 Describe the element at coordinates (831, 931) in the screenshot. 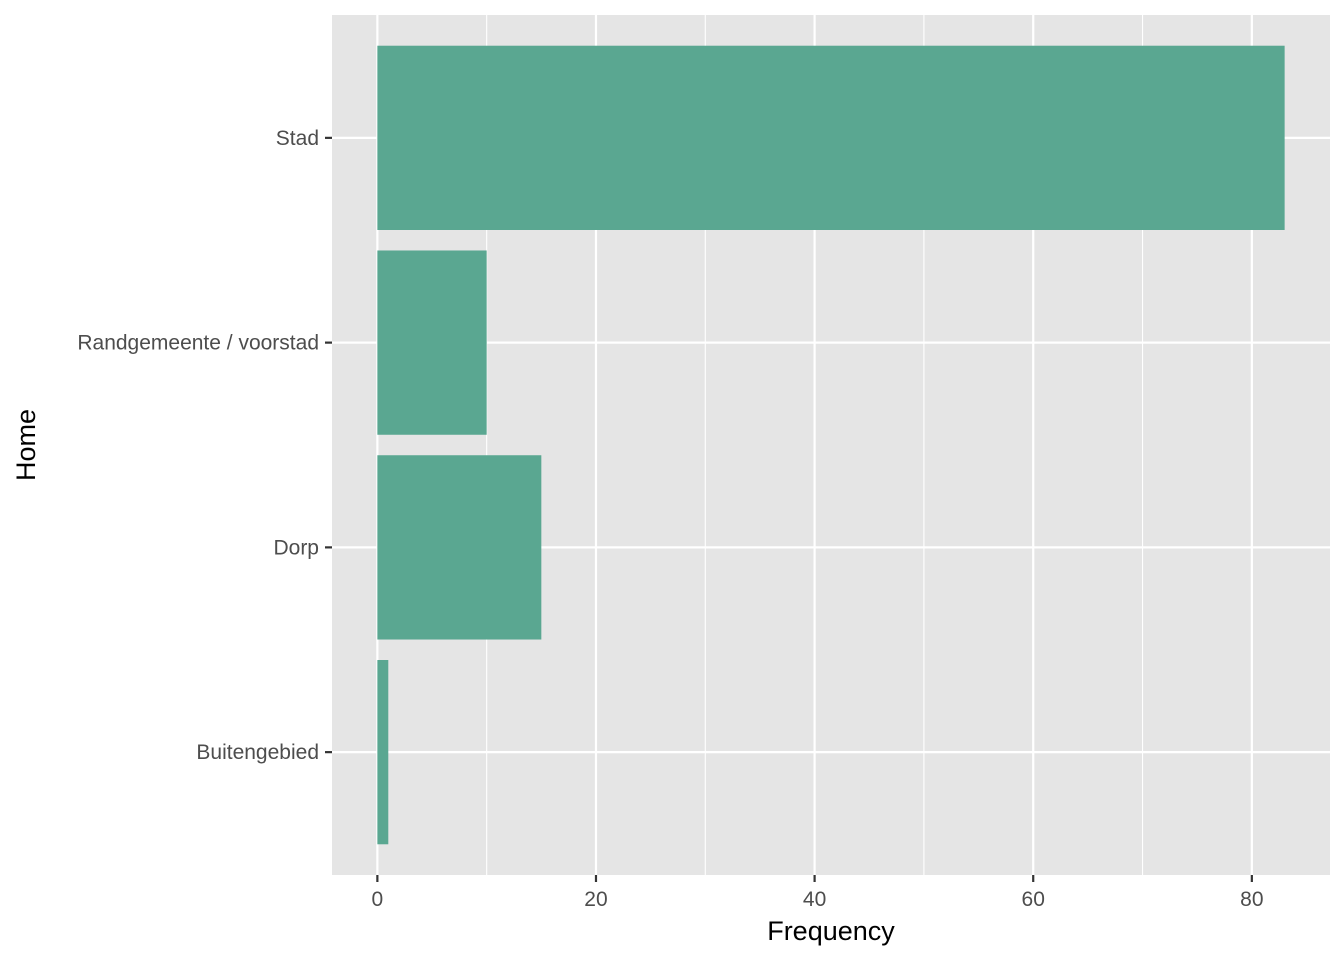

I see `x-axis-title: Frequency` at that location.